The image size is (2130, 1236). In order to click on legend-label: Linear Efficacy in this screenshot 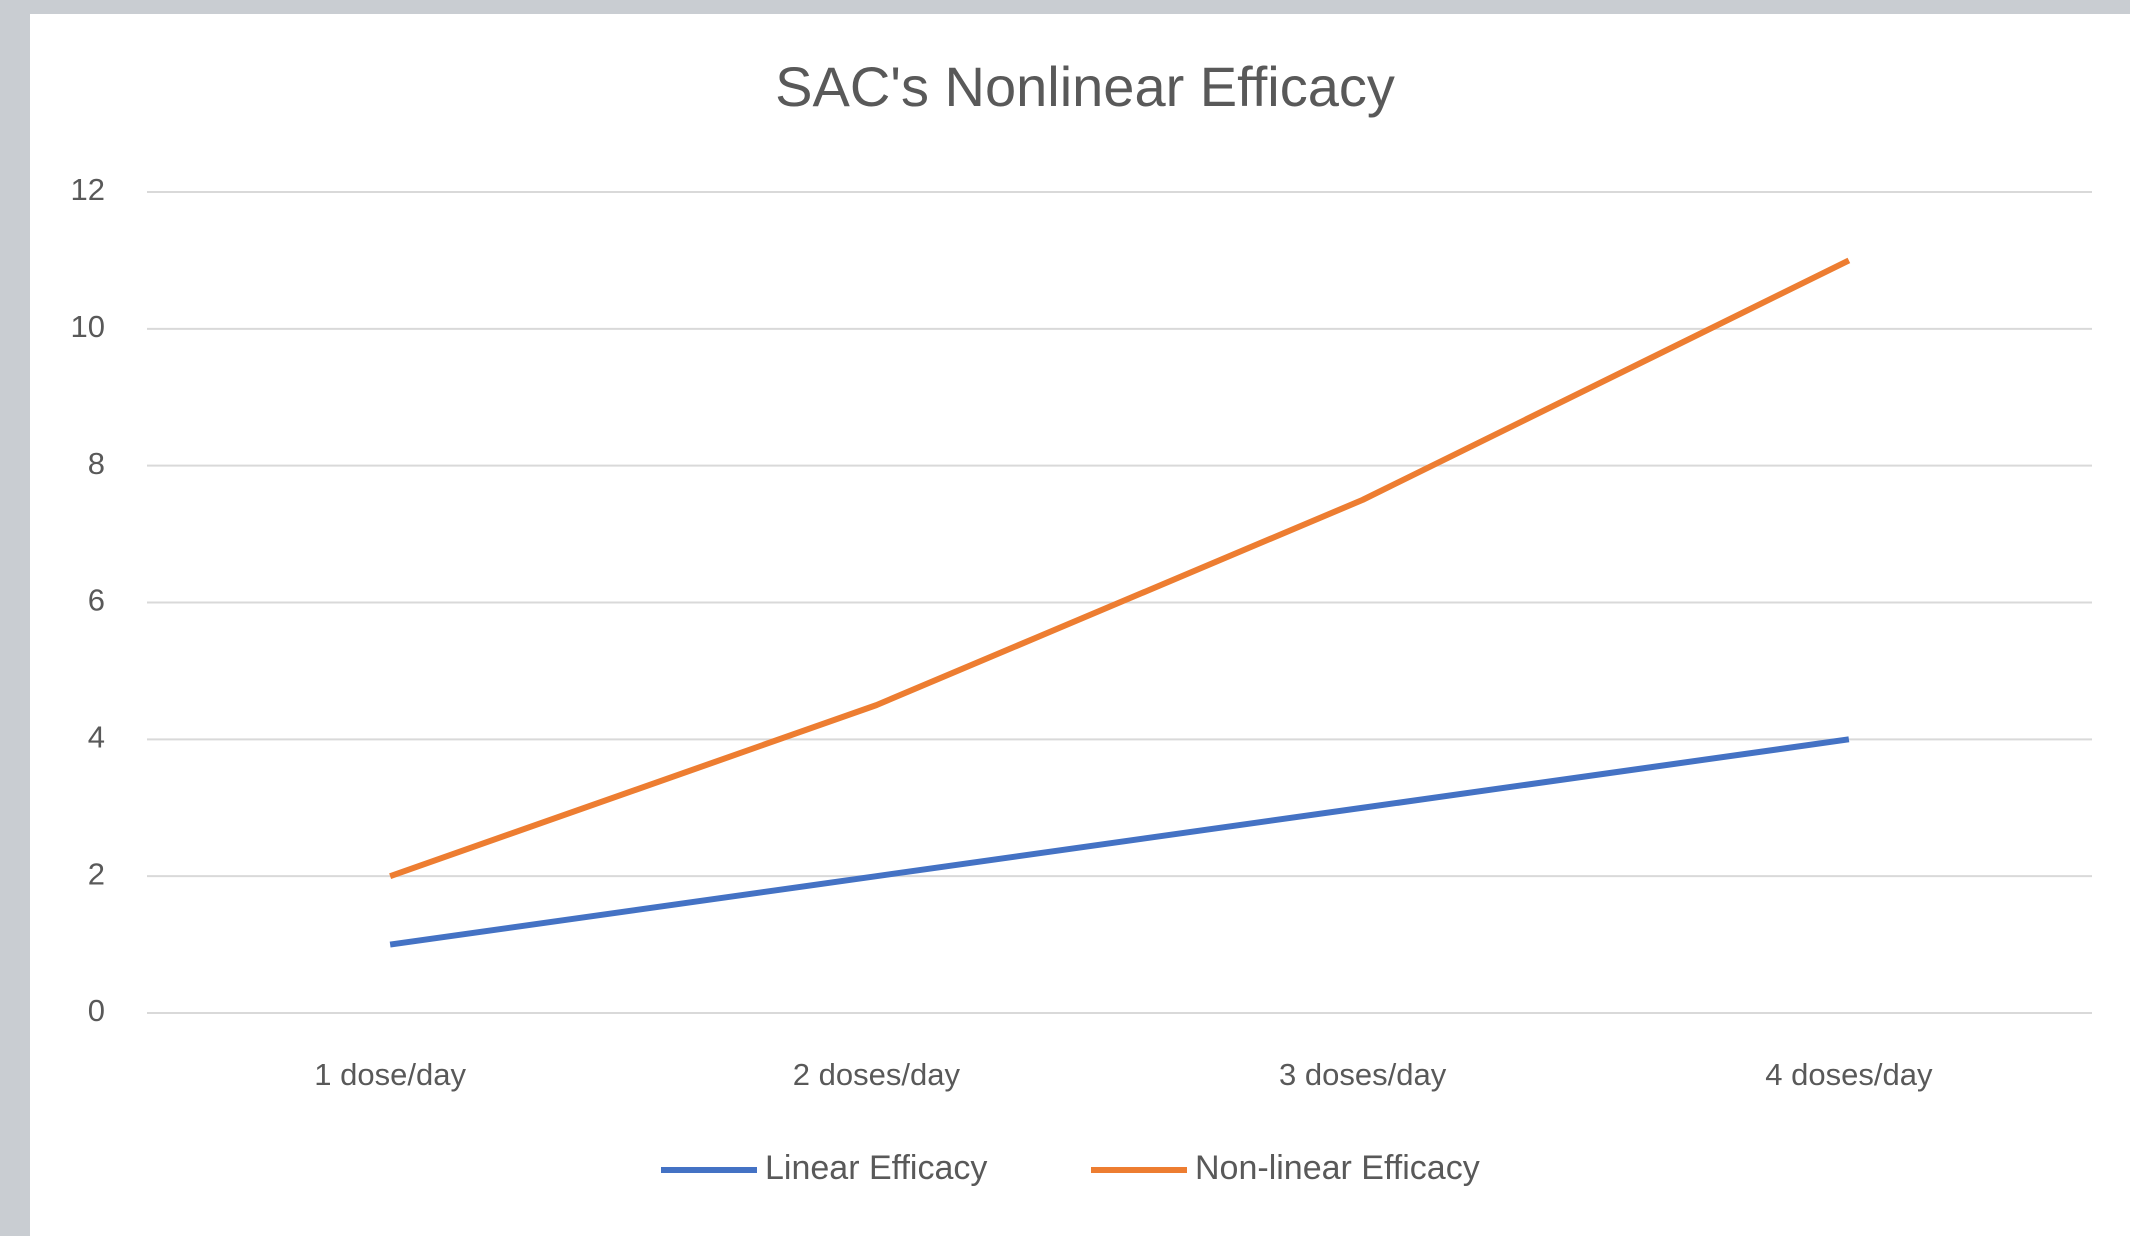, I will do `click(876, 1168)`.